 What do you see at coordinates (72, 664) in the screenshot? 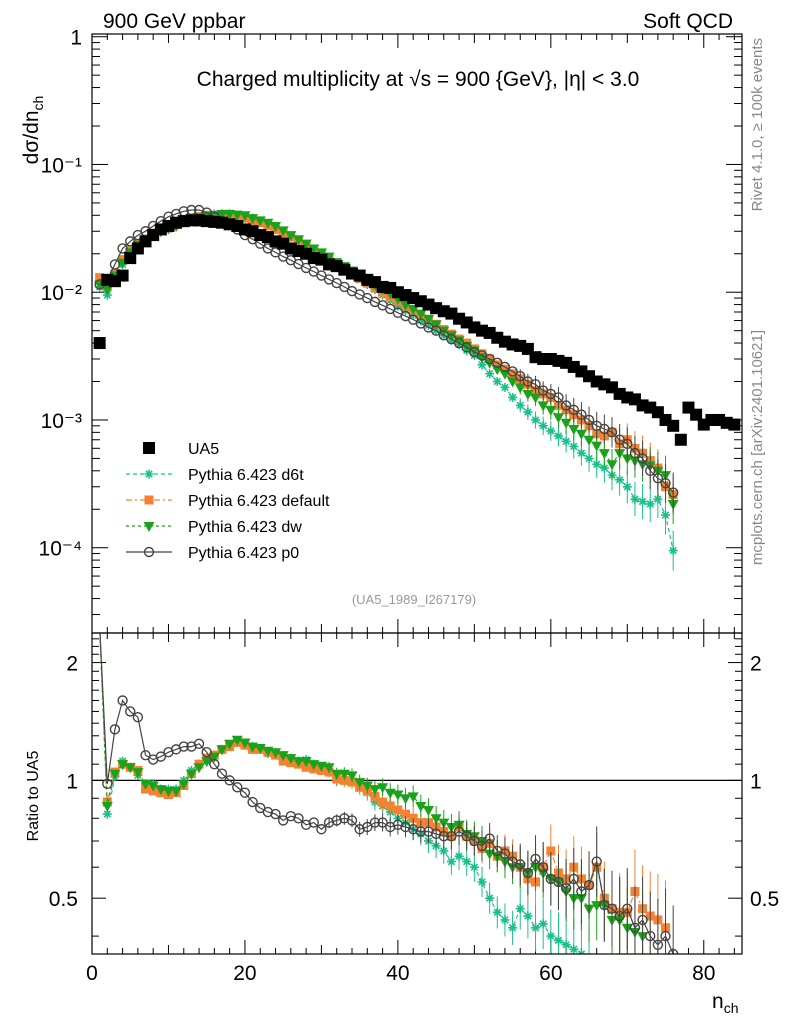
I see `ratio-ytick-label: 2` at bounding box center [72, 664].